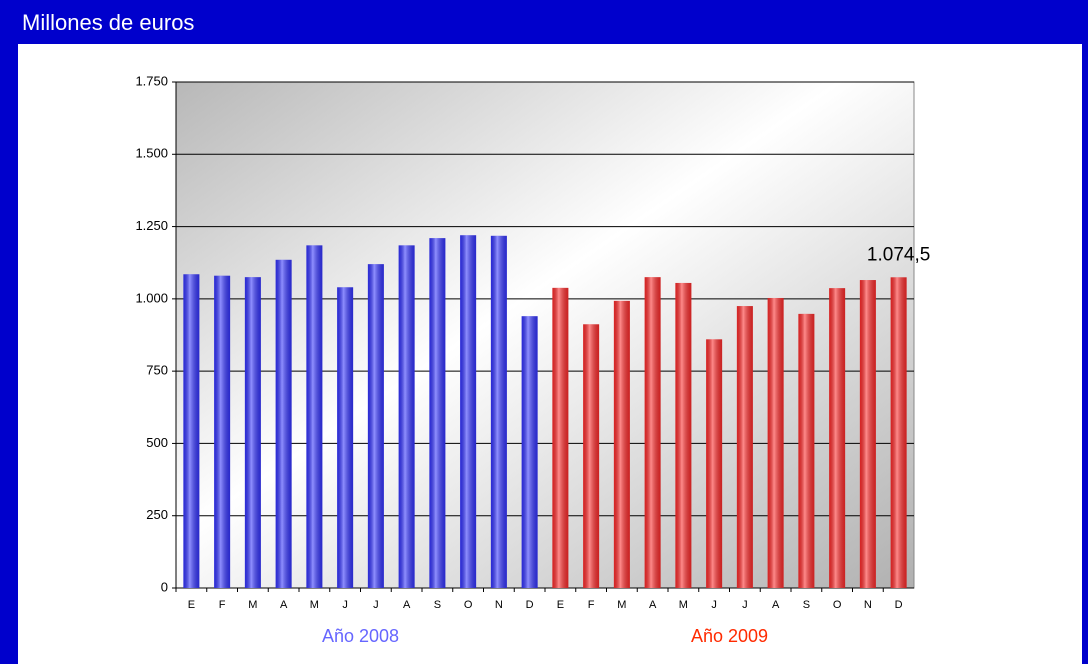 Image resolution: width=1088 pixels, height=664 pixels. Describe the element at coordinates (108, 22) in the screenshot. I see `chart-title: Millones de euros` at that location.